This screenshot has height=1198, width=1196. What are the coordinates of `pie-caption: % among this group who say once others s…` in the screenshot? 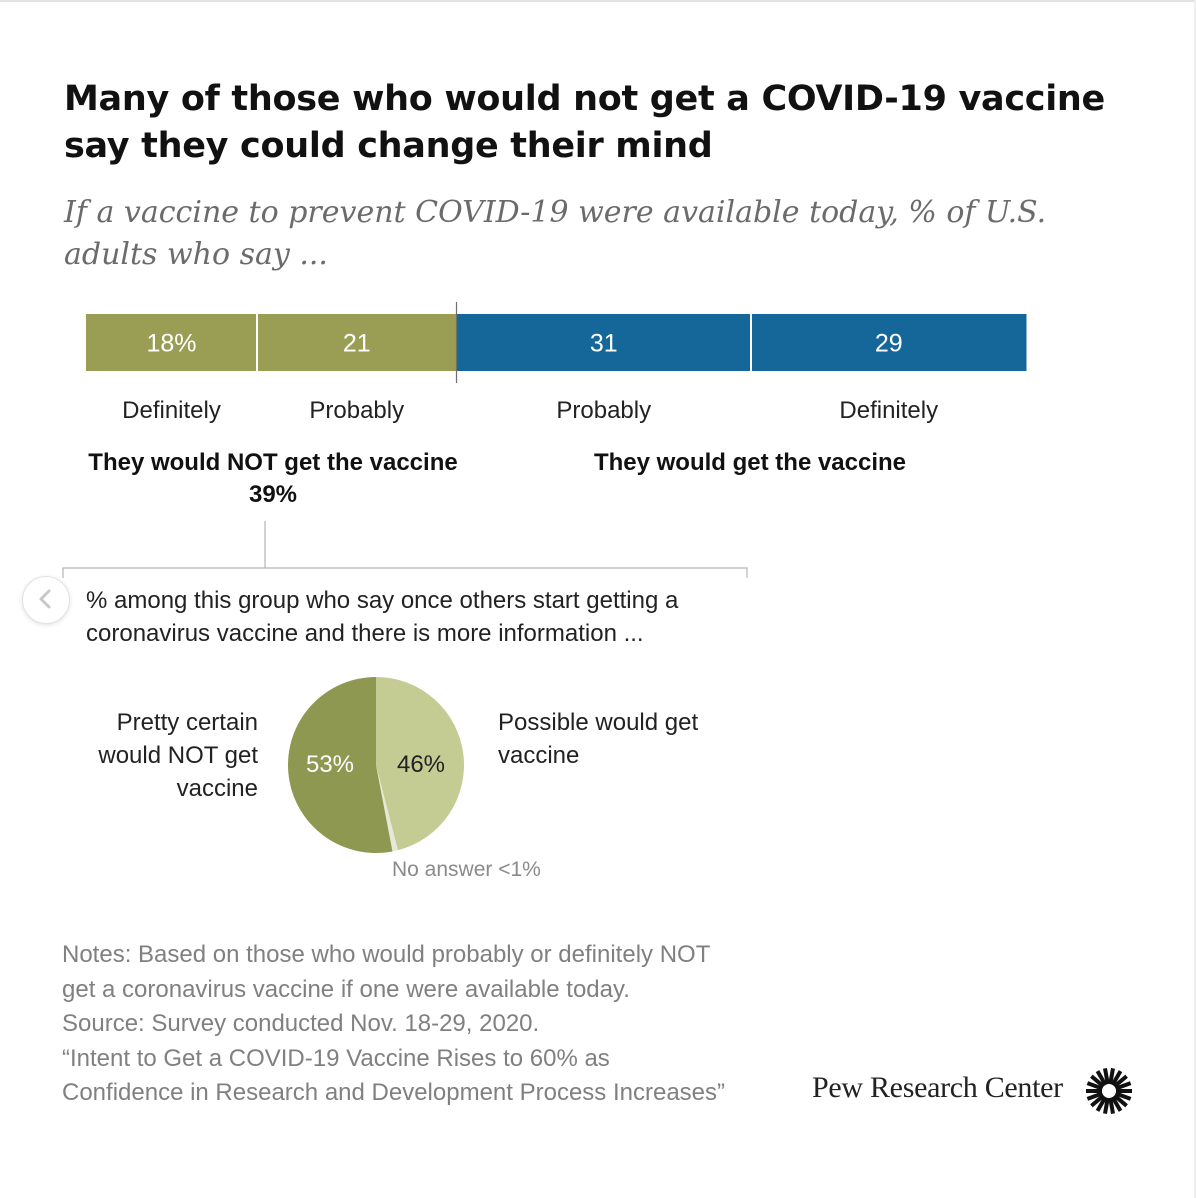 It's located at (382, 617).